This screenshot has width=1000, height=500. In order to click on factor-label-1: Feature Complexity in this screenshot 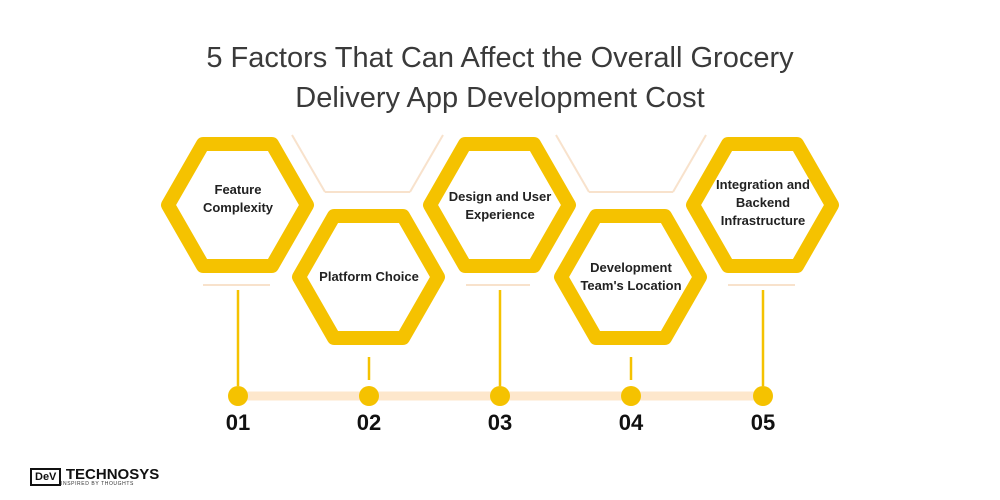, I will do `click(238, 198)`.